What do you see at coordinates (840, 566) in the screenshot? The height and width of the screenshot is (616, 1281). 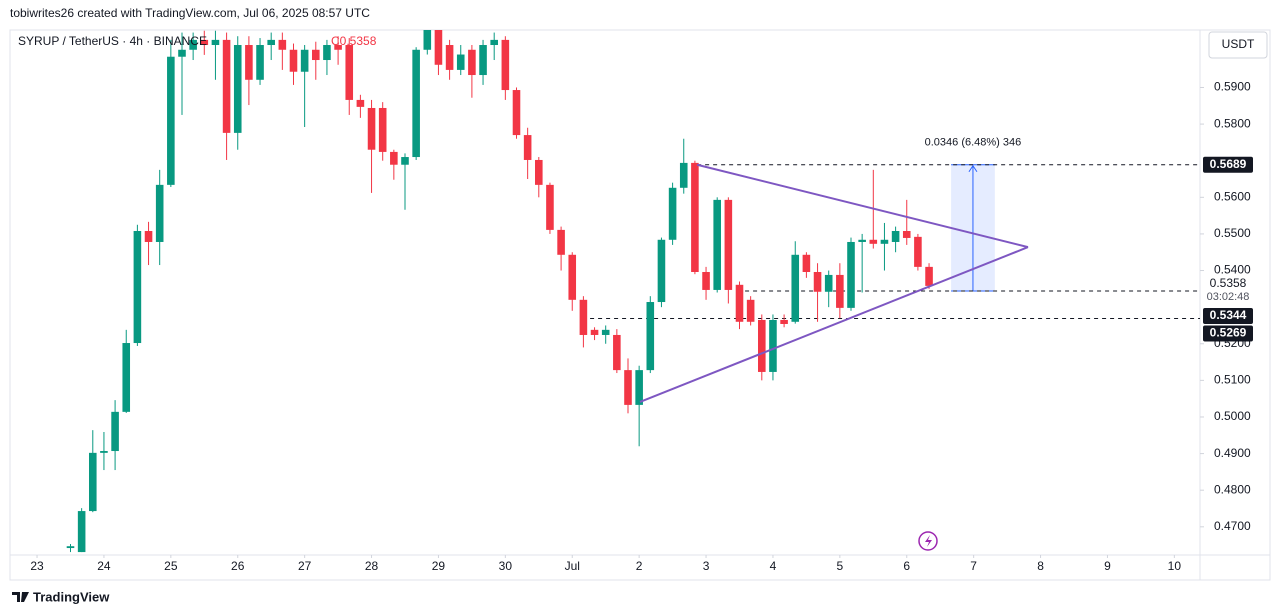 I see `x-tick-label: 5` at bounding box center [840, 566].